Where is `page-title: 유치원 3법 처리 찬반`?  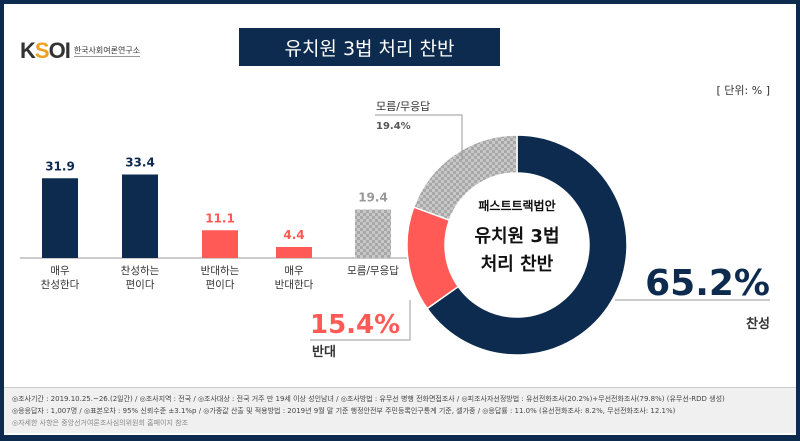
page-title: 유치원 3법 처리 찬반 is located at coordinates (369, 47).